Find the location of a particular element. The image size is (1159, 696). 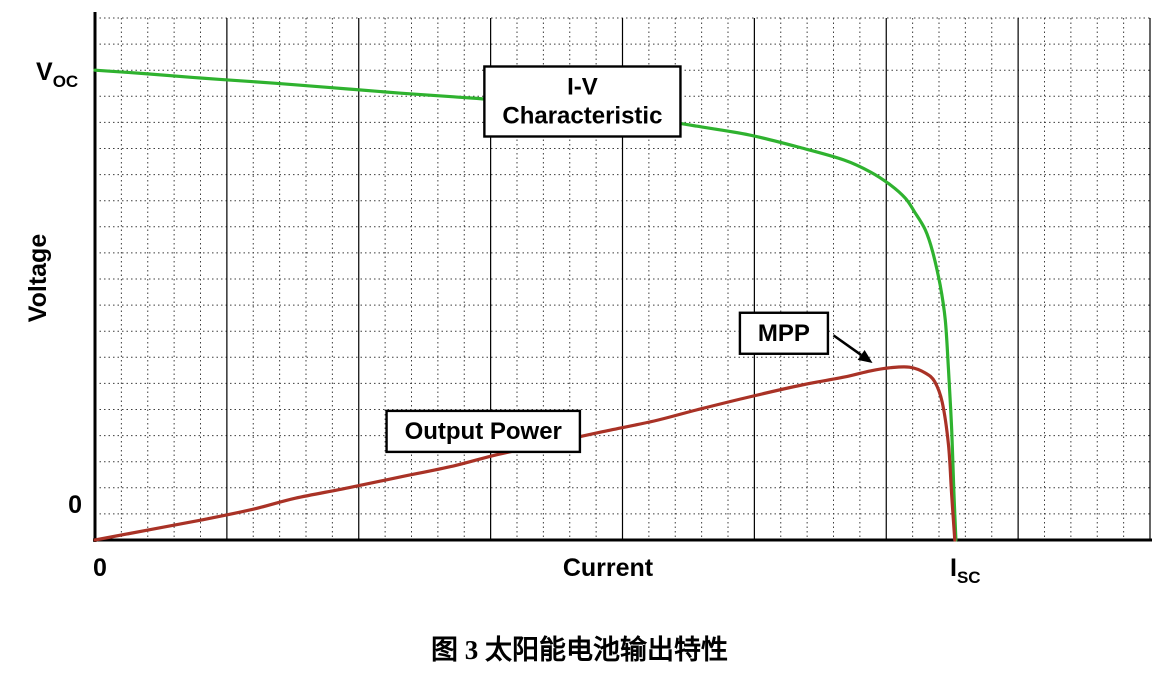

output-power-label-text: Output Power is located at coordinates (483, 431).